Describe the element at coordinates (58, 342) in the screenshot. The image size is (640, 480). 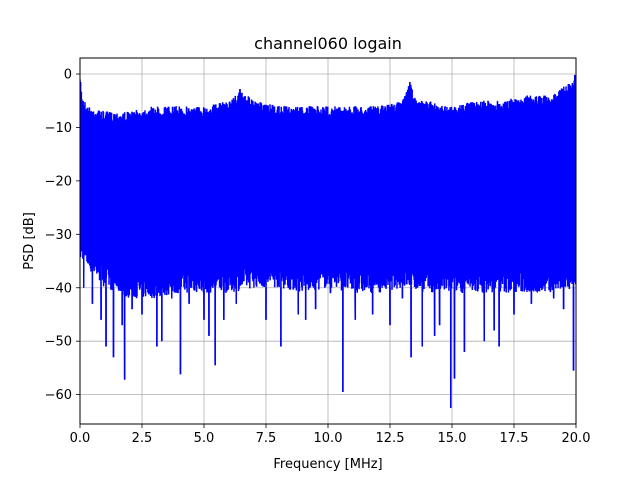
I see `y-tick-label: −50` at that location.